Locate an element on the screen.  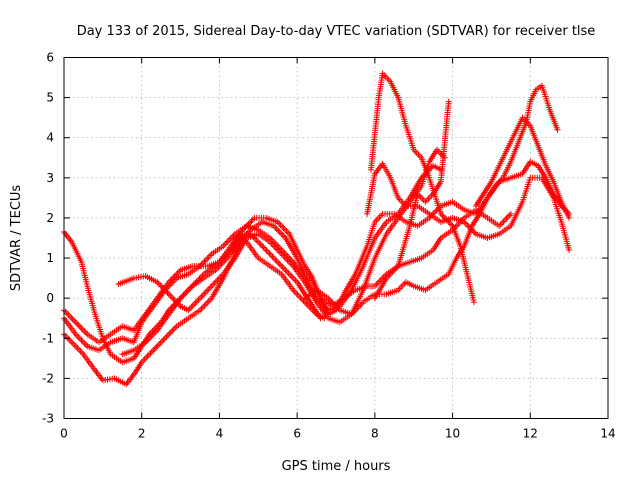
x-tick-label: 8 is located at coordinates (375, 434).